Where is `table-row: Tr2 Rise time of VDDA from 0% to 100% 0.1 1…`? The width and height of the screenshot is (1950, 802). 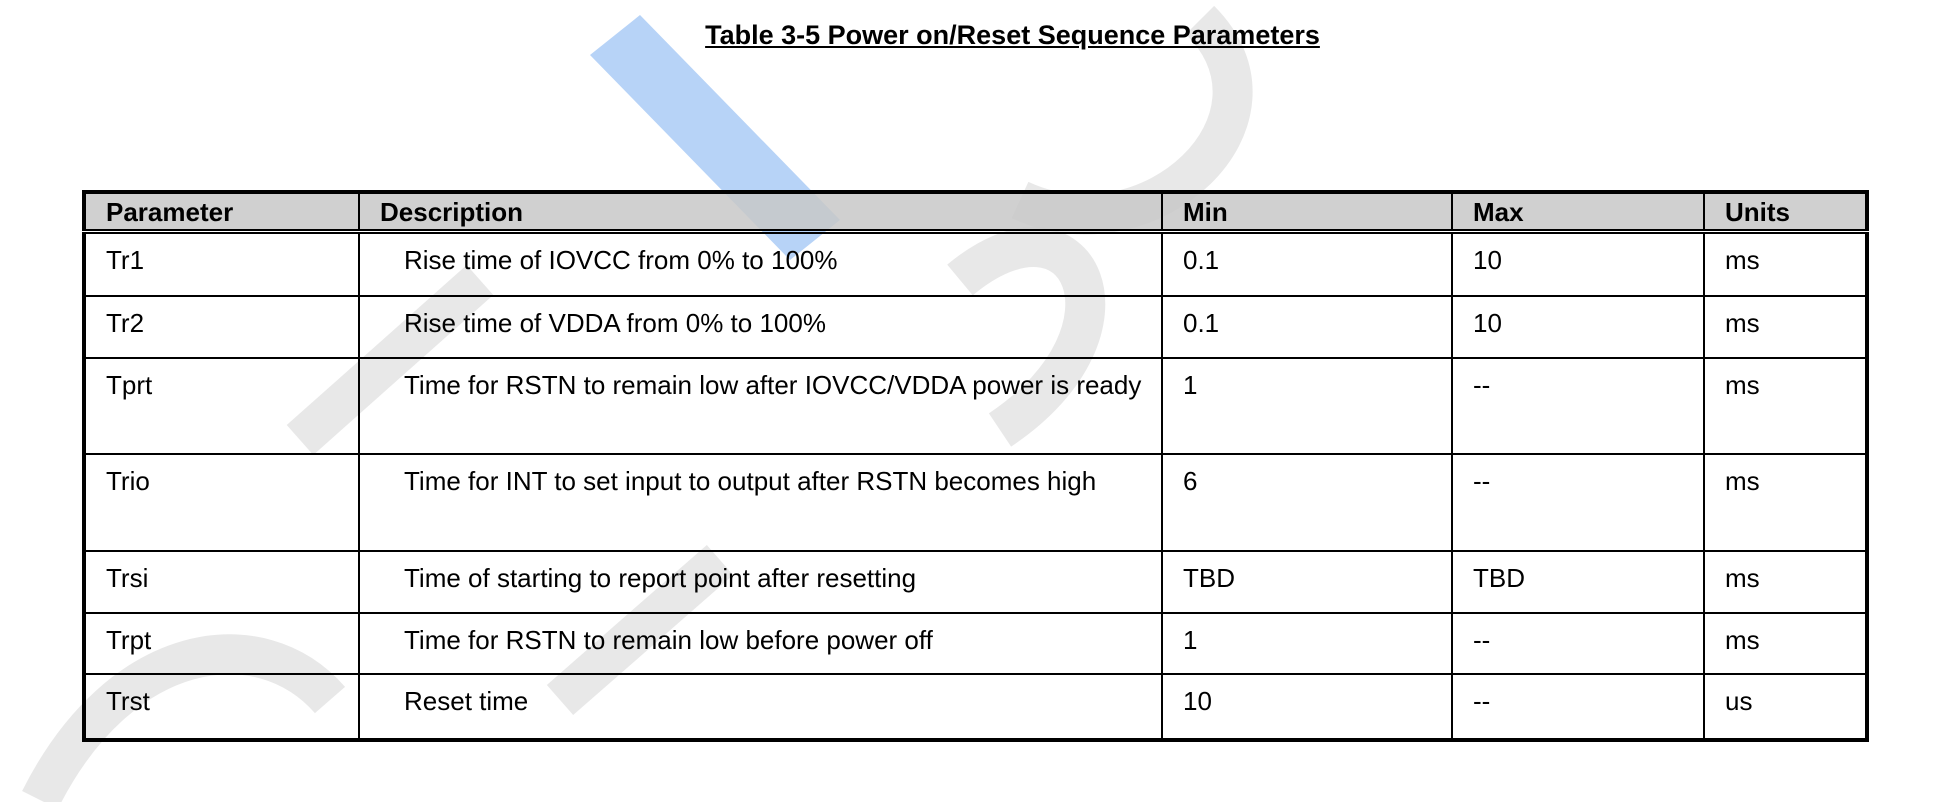 table-row: Tr2 Rise time of VDDA from 0% to 100% 0.1 1… is located at coordinates (975, 327).